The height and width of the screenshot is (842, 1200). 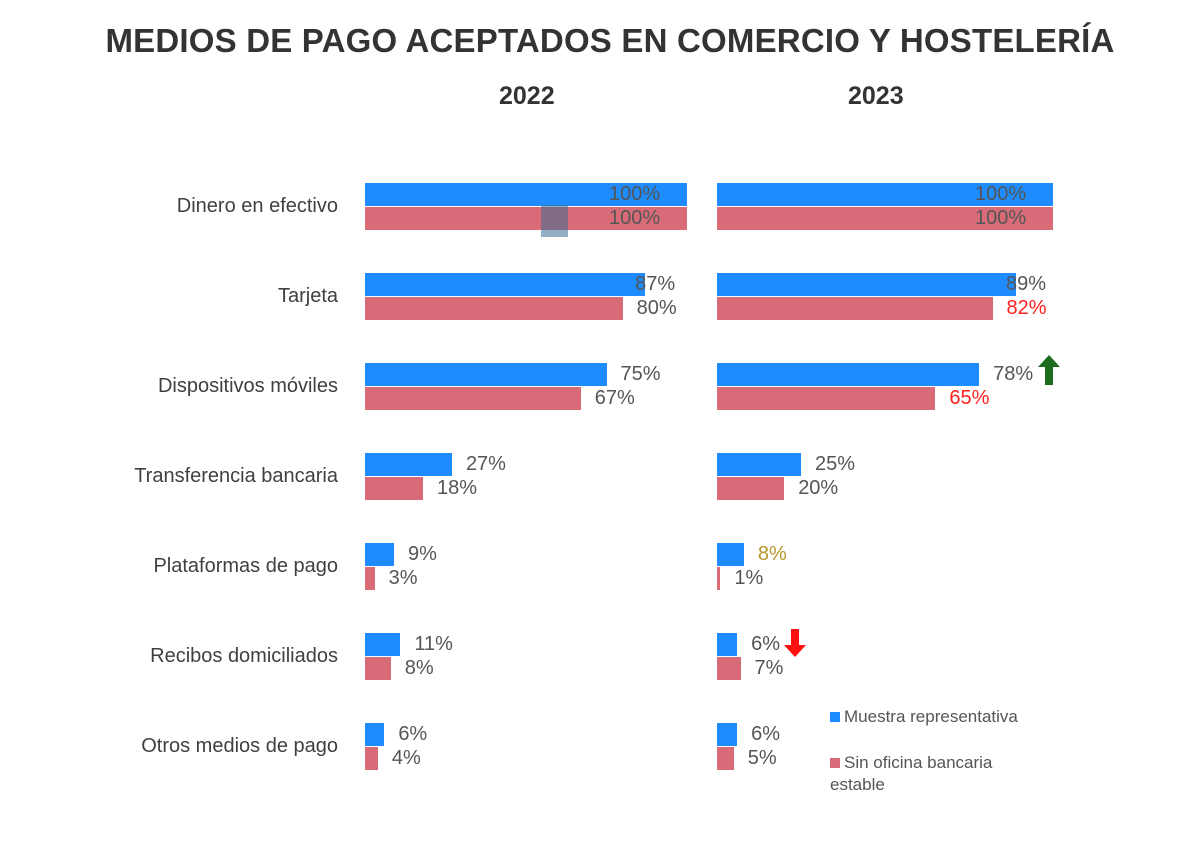 I want to click on legend-label: Sin oficina bancaria estable, so click(x=911, y=773).